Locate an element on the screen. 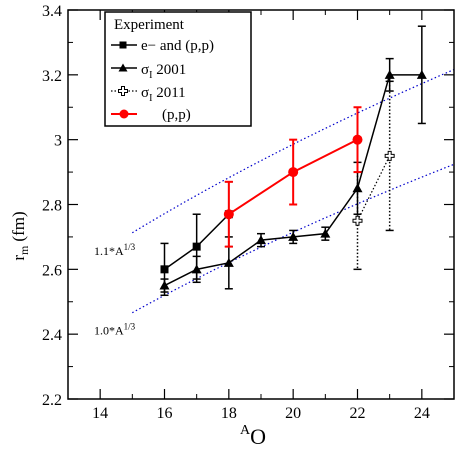  y-tick-label-0: 2.2 is located at coordinates (52, 400).